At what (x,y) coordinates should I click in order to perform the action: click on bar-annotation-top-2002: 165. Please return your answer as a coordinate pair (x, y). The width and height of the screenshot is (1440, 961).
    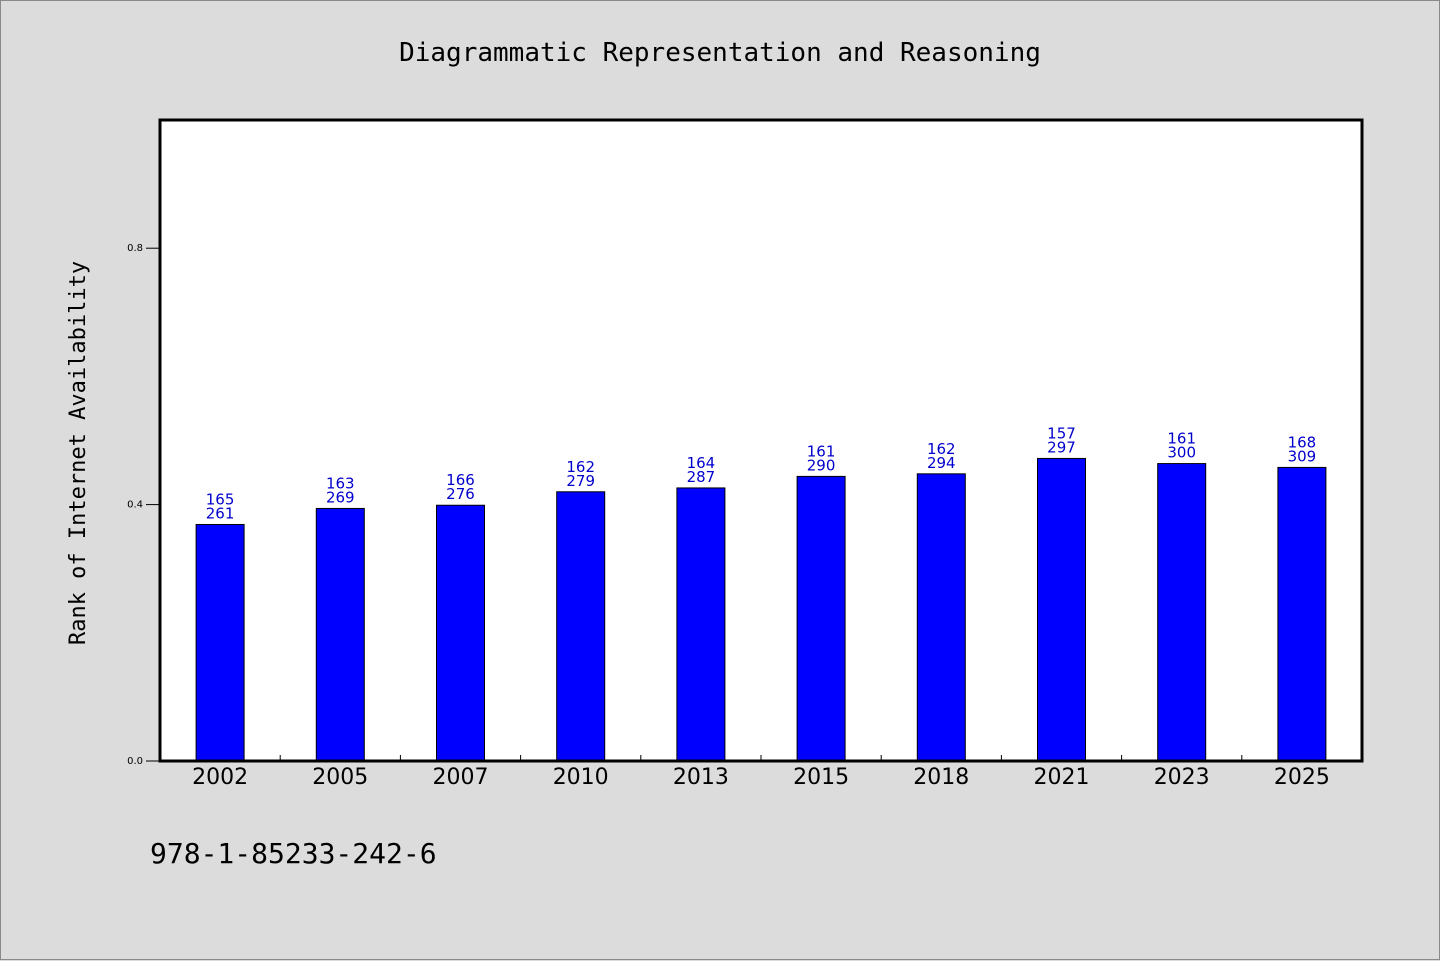
    Looking at the image, I should click on (220, 499).